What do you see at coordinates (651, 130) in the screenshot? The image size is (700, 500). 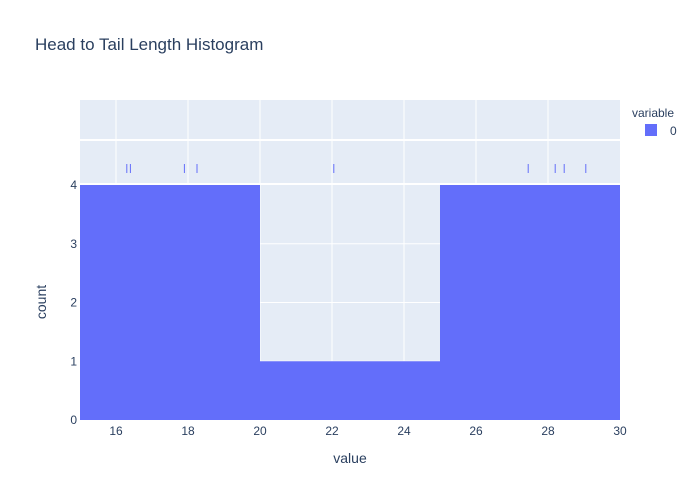 I see `legend-swatch` at bounding box center [651, 130].